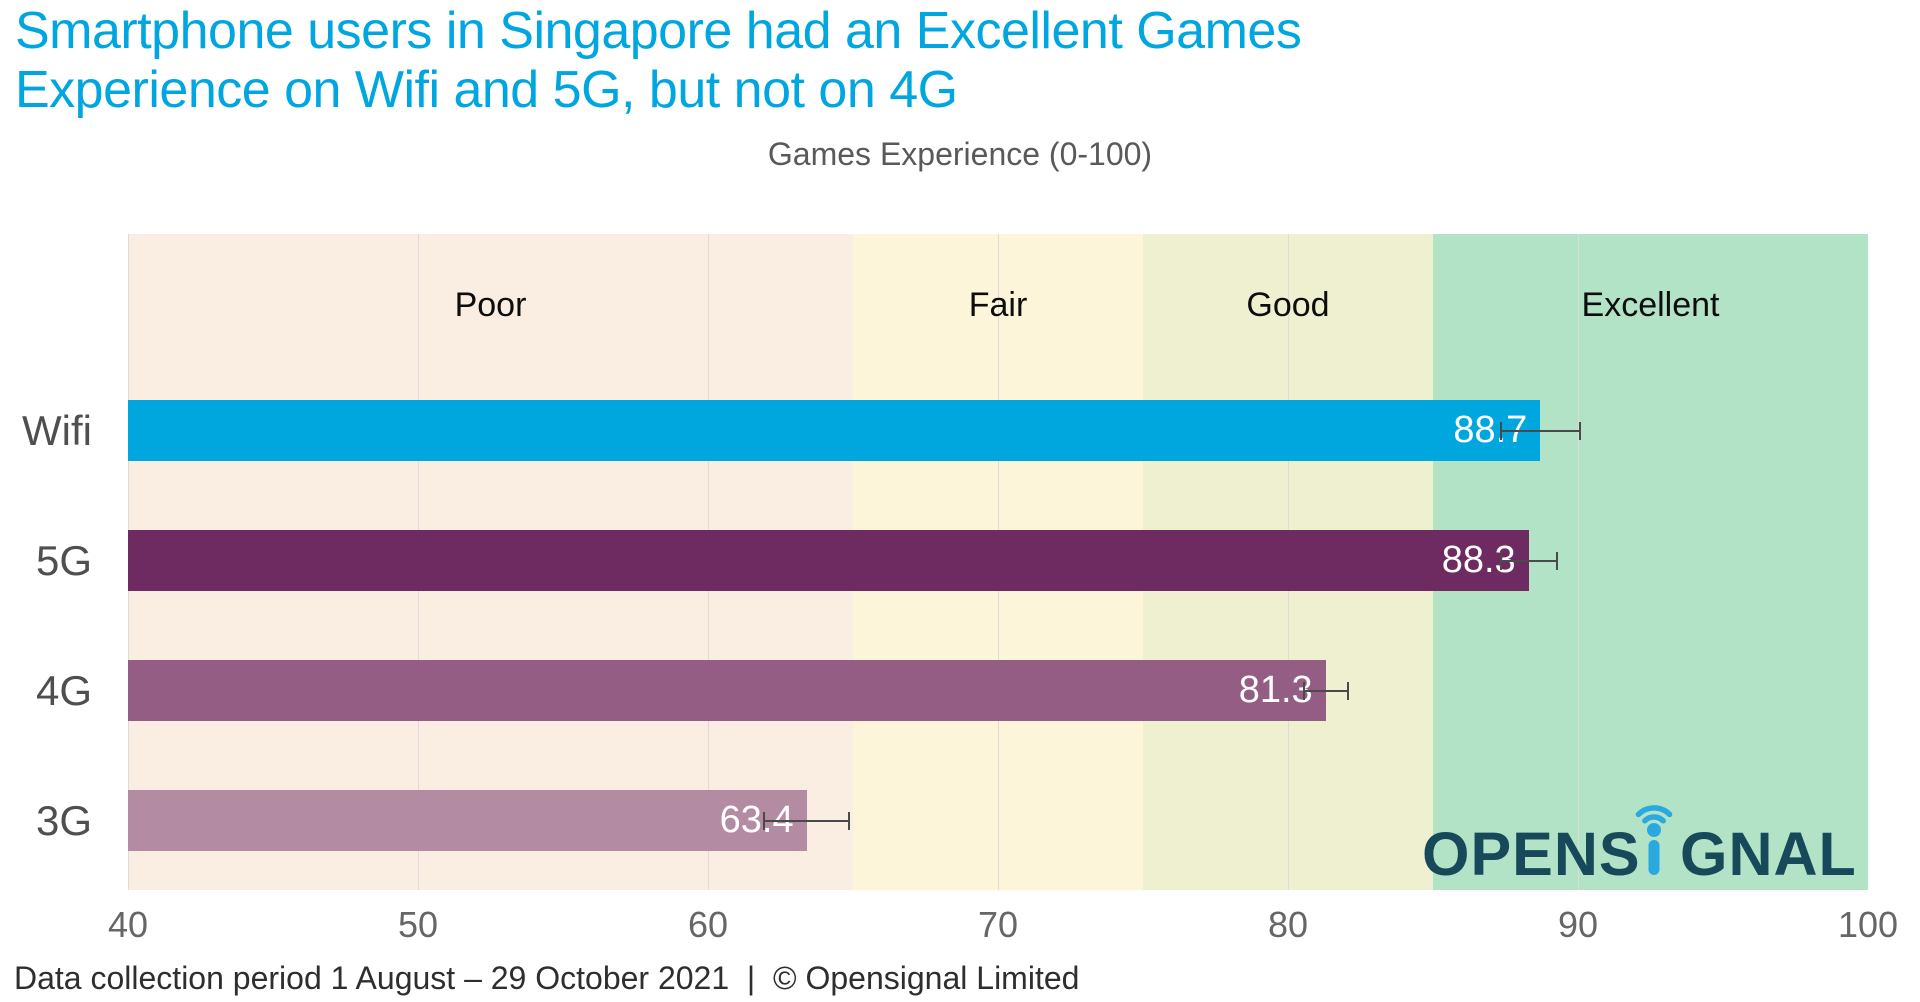  What do you see at coordinates (1288, 305) in the screenshot?
I see `zone-label-good: Good` at bounding box center [1288, 305].